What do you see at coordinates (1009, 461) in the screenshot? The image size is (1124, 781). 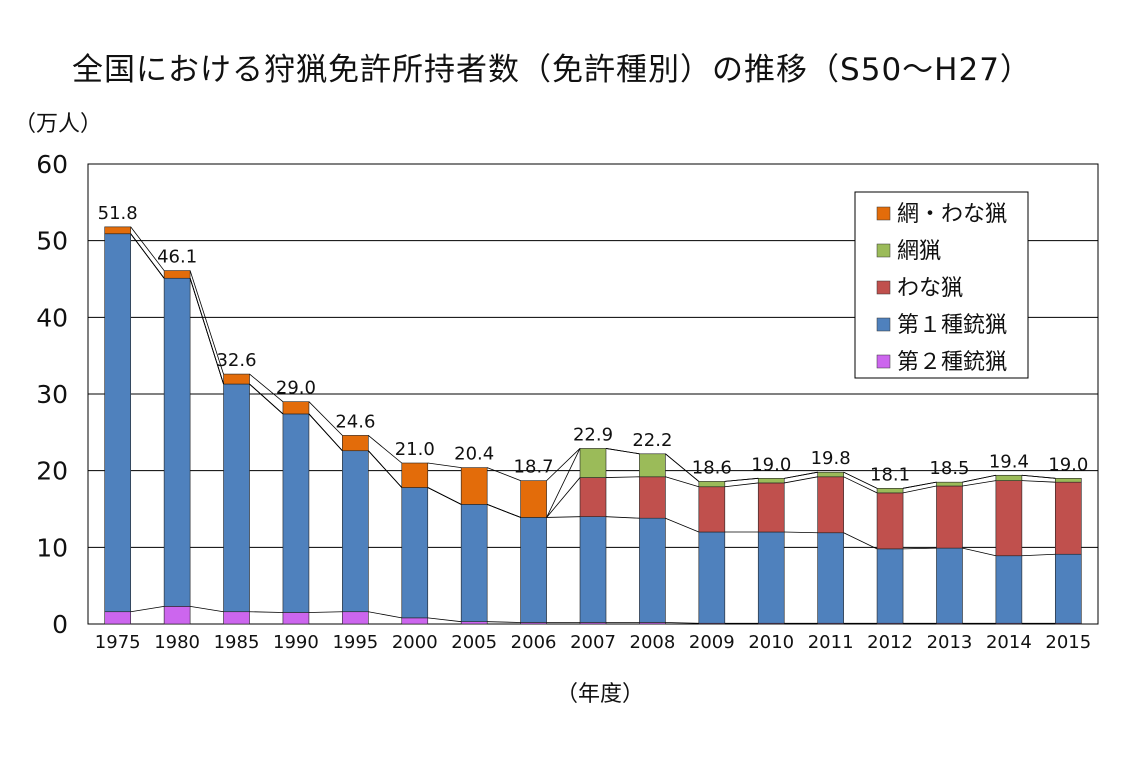 I see `data-label: 19.4` at bounding box center [1009, 461].